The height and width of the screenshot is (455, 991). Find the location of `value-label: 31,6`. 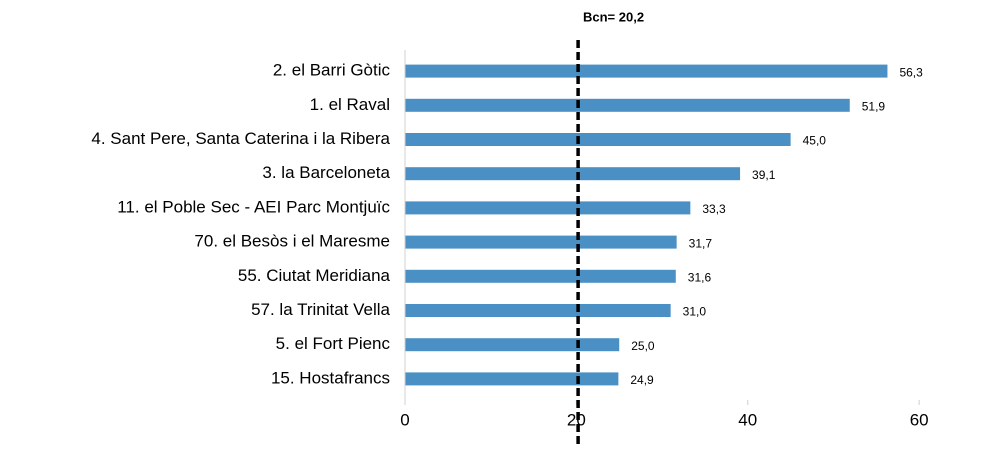

value-label: 31,6 is located at coordinates (700, 277).